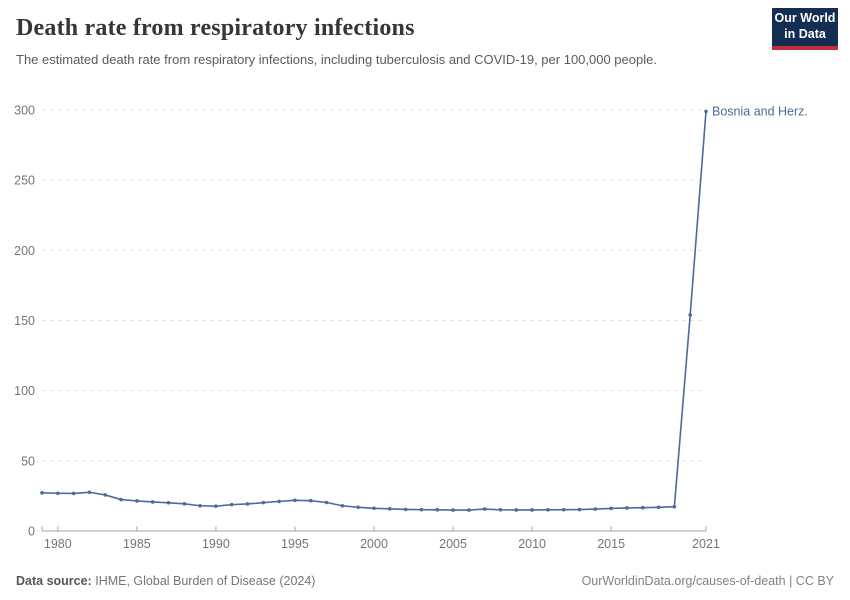 The image size is (850, 600). What do you see at coordinates (215, 28) in the screenshot?
I see `chart-title: Death rate from respiratory infections` at bounding box center [215, 28].